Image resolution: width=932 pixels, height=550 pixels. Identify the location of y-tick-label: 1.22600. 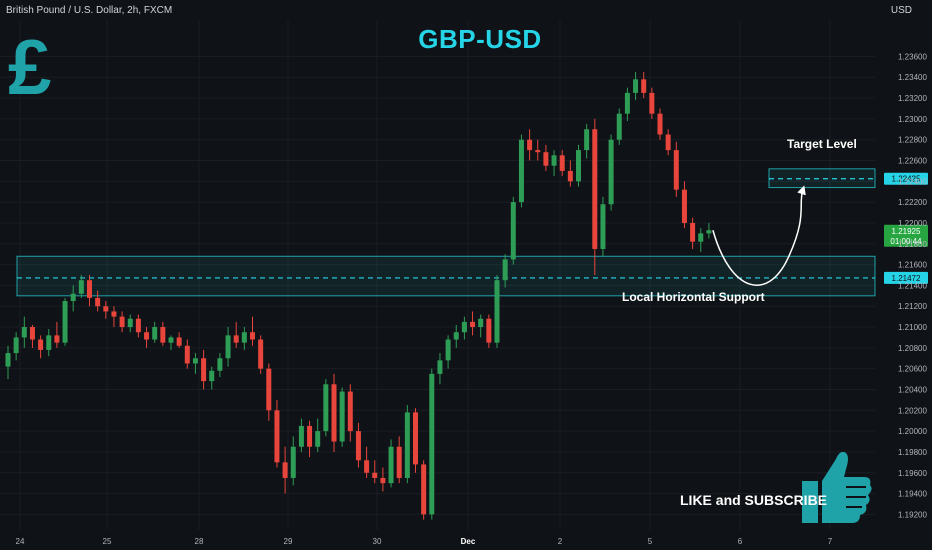
(912, 161).